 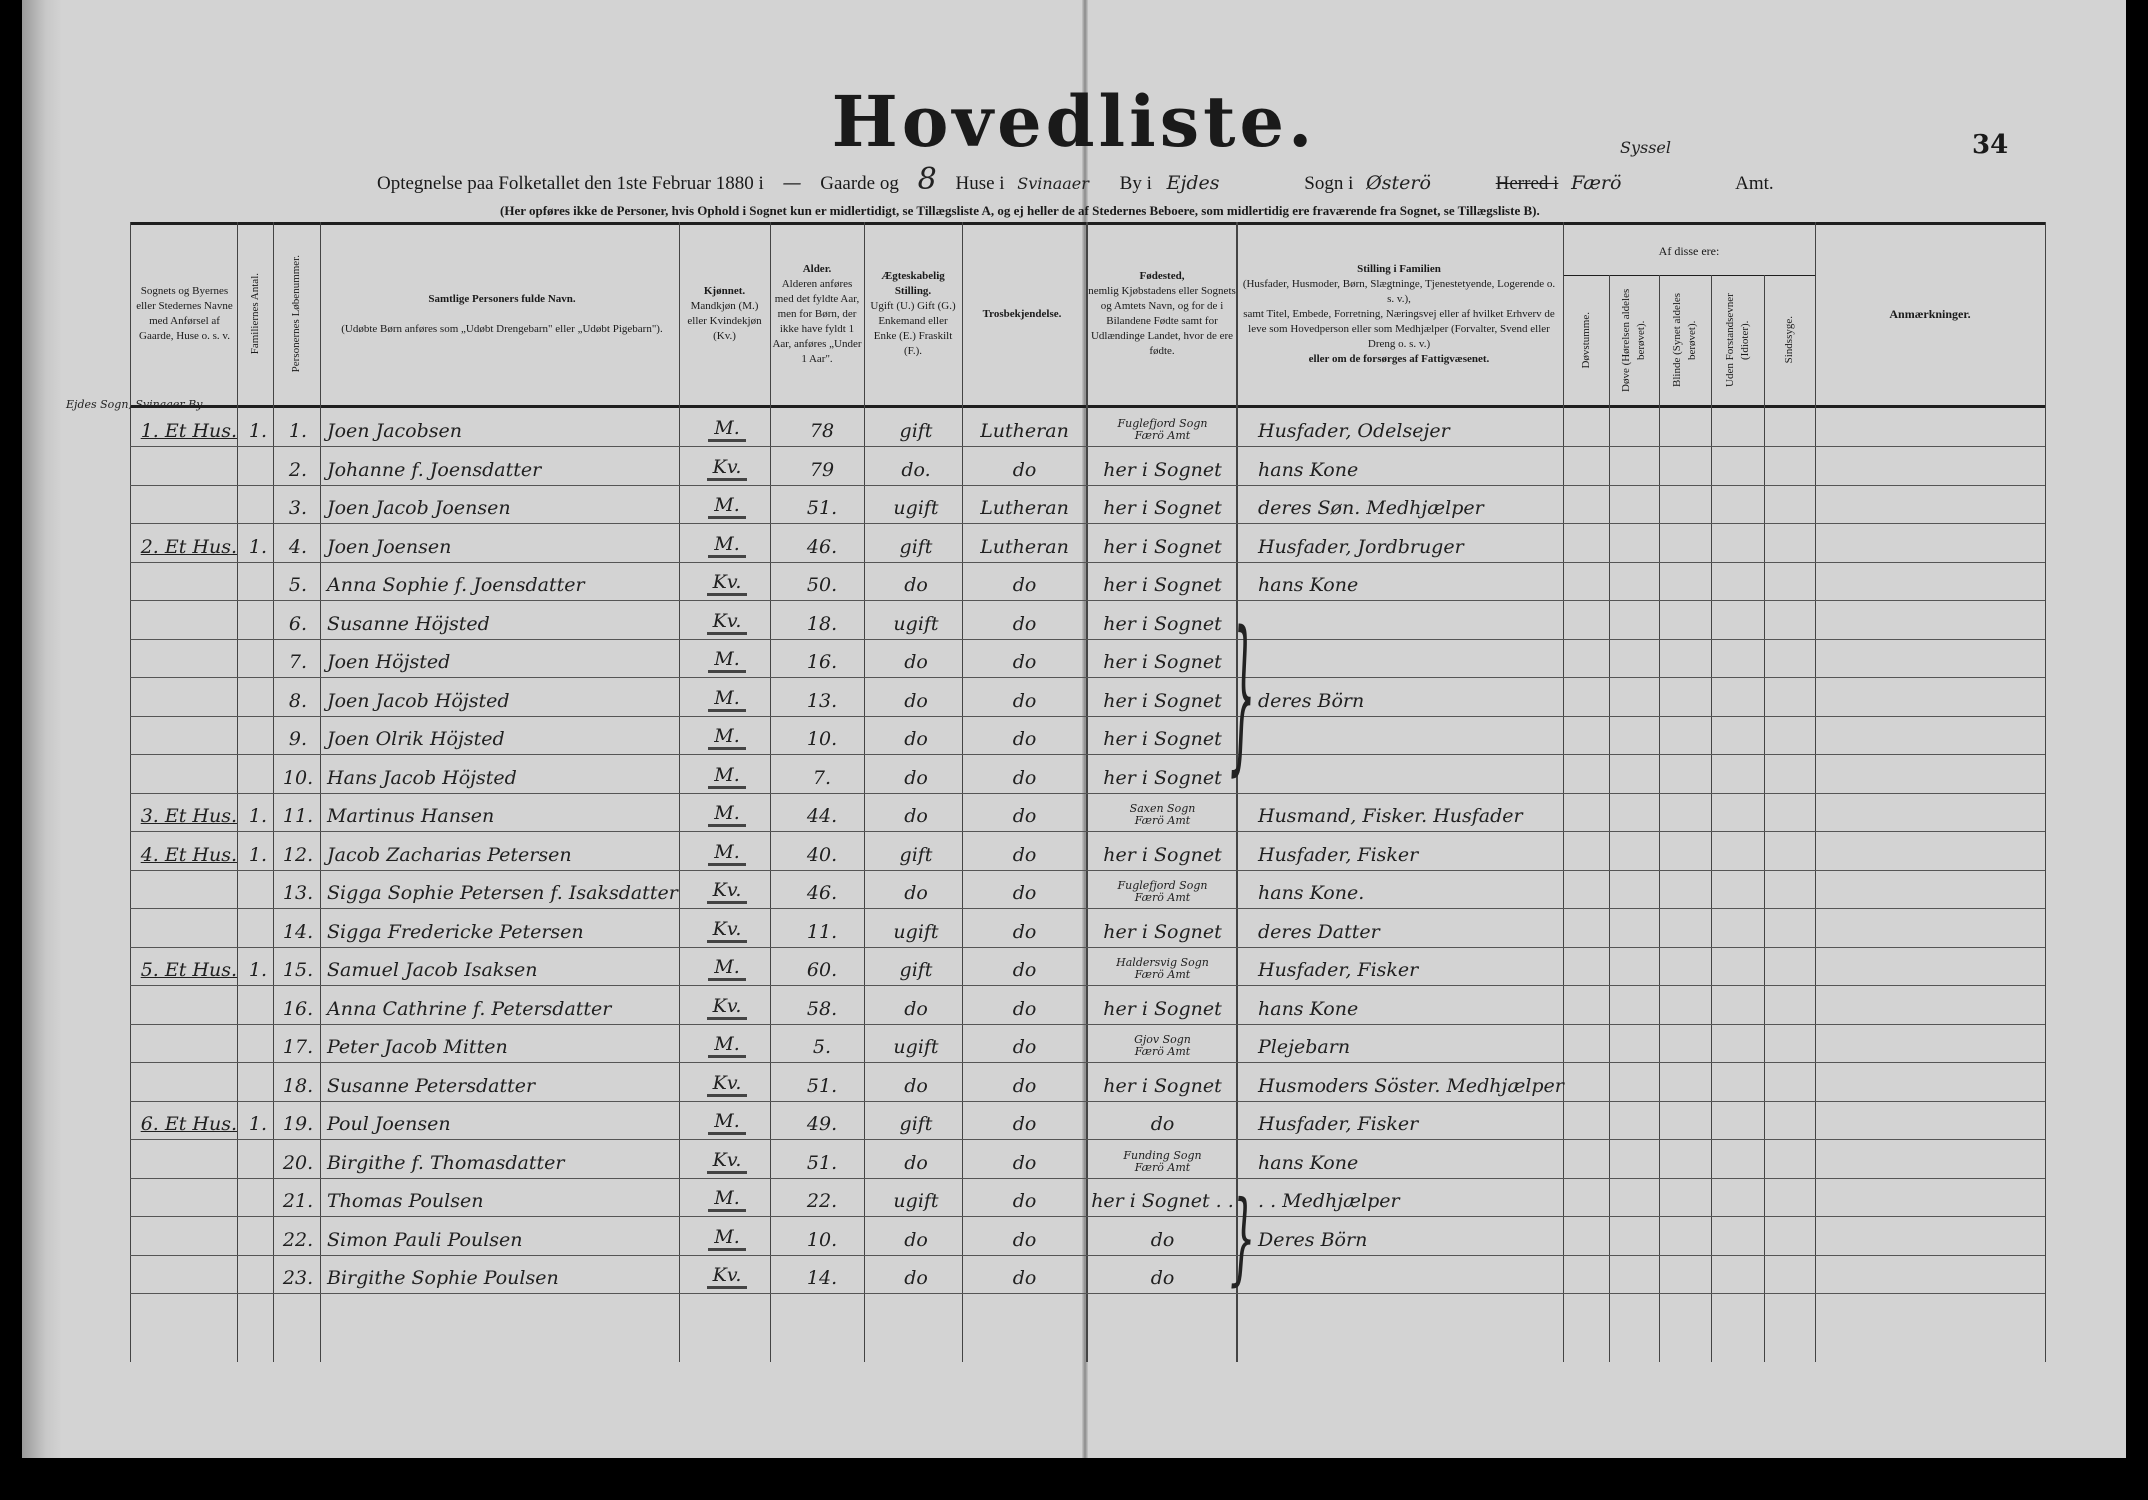 What do you see at coordinates (1398, 183) in the screenshot?
I see `herred-value: Østerö` at bounding box center [1398, 183].